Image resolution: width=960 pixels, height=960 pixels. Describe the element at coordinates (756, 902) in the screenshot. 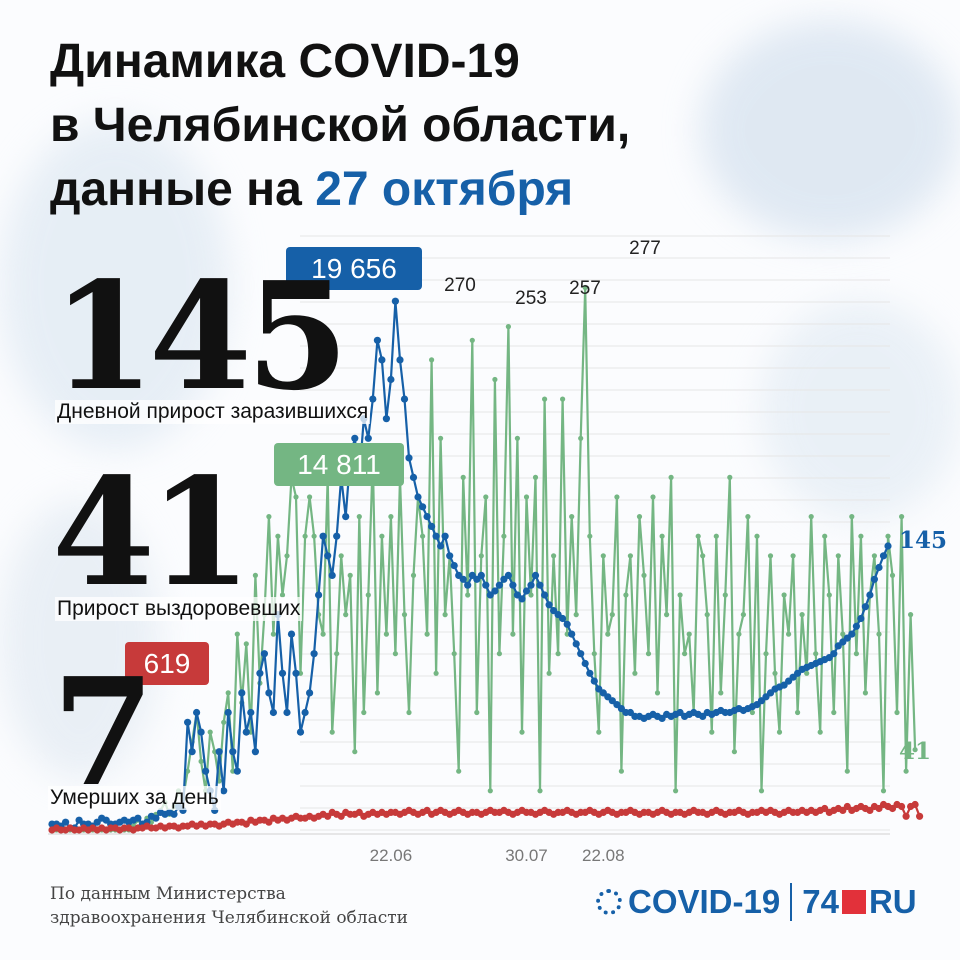

I see `publisher-logo: COVID-19 74 RU` at that location.